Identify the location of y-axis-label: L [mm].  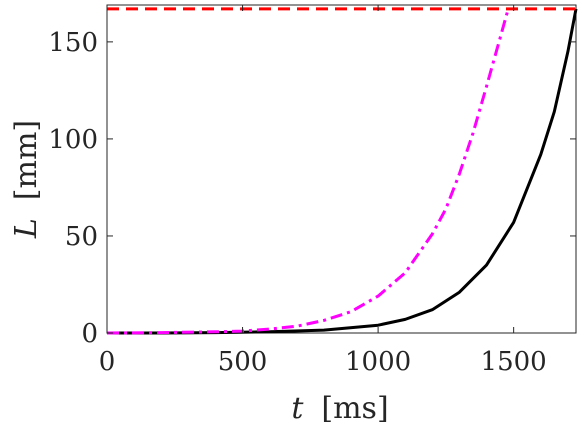
(26, 179).